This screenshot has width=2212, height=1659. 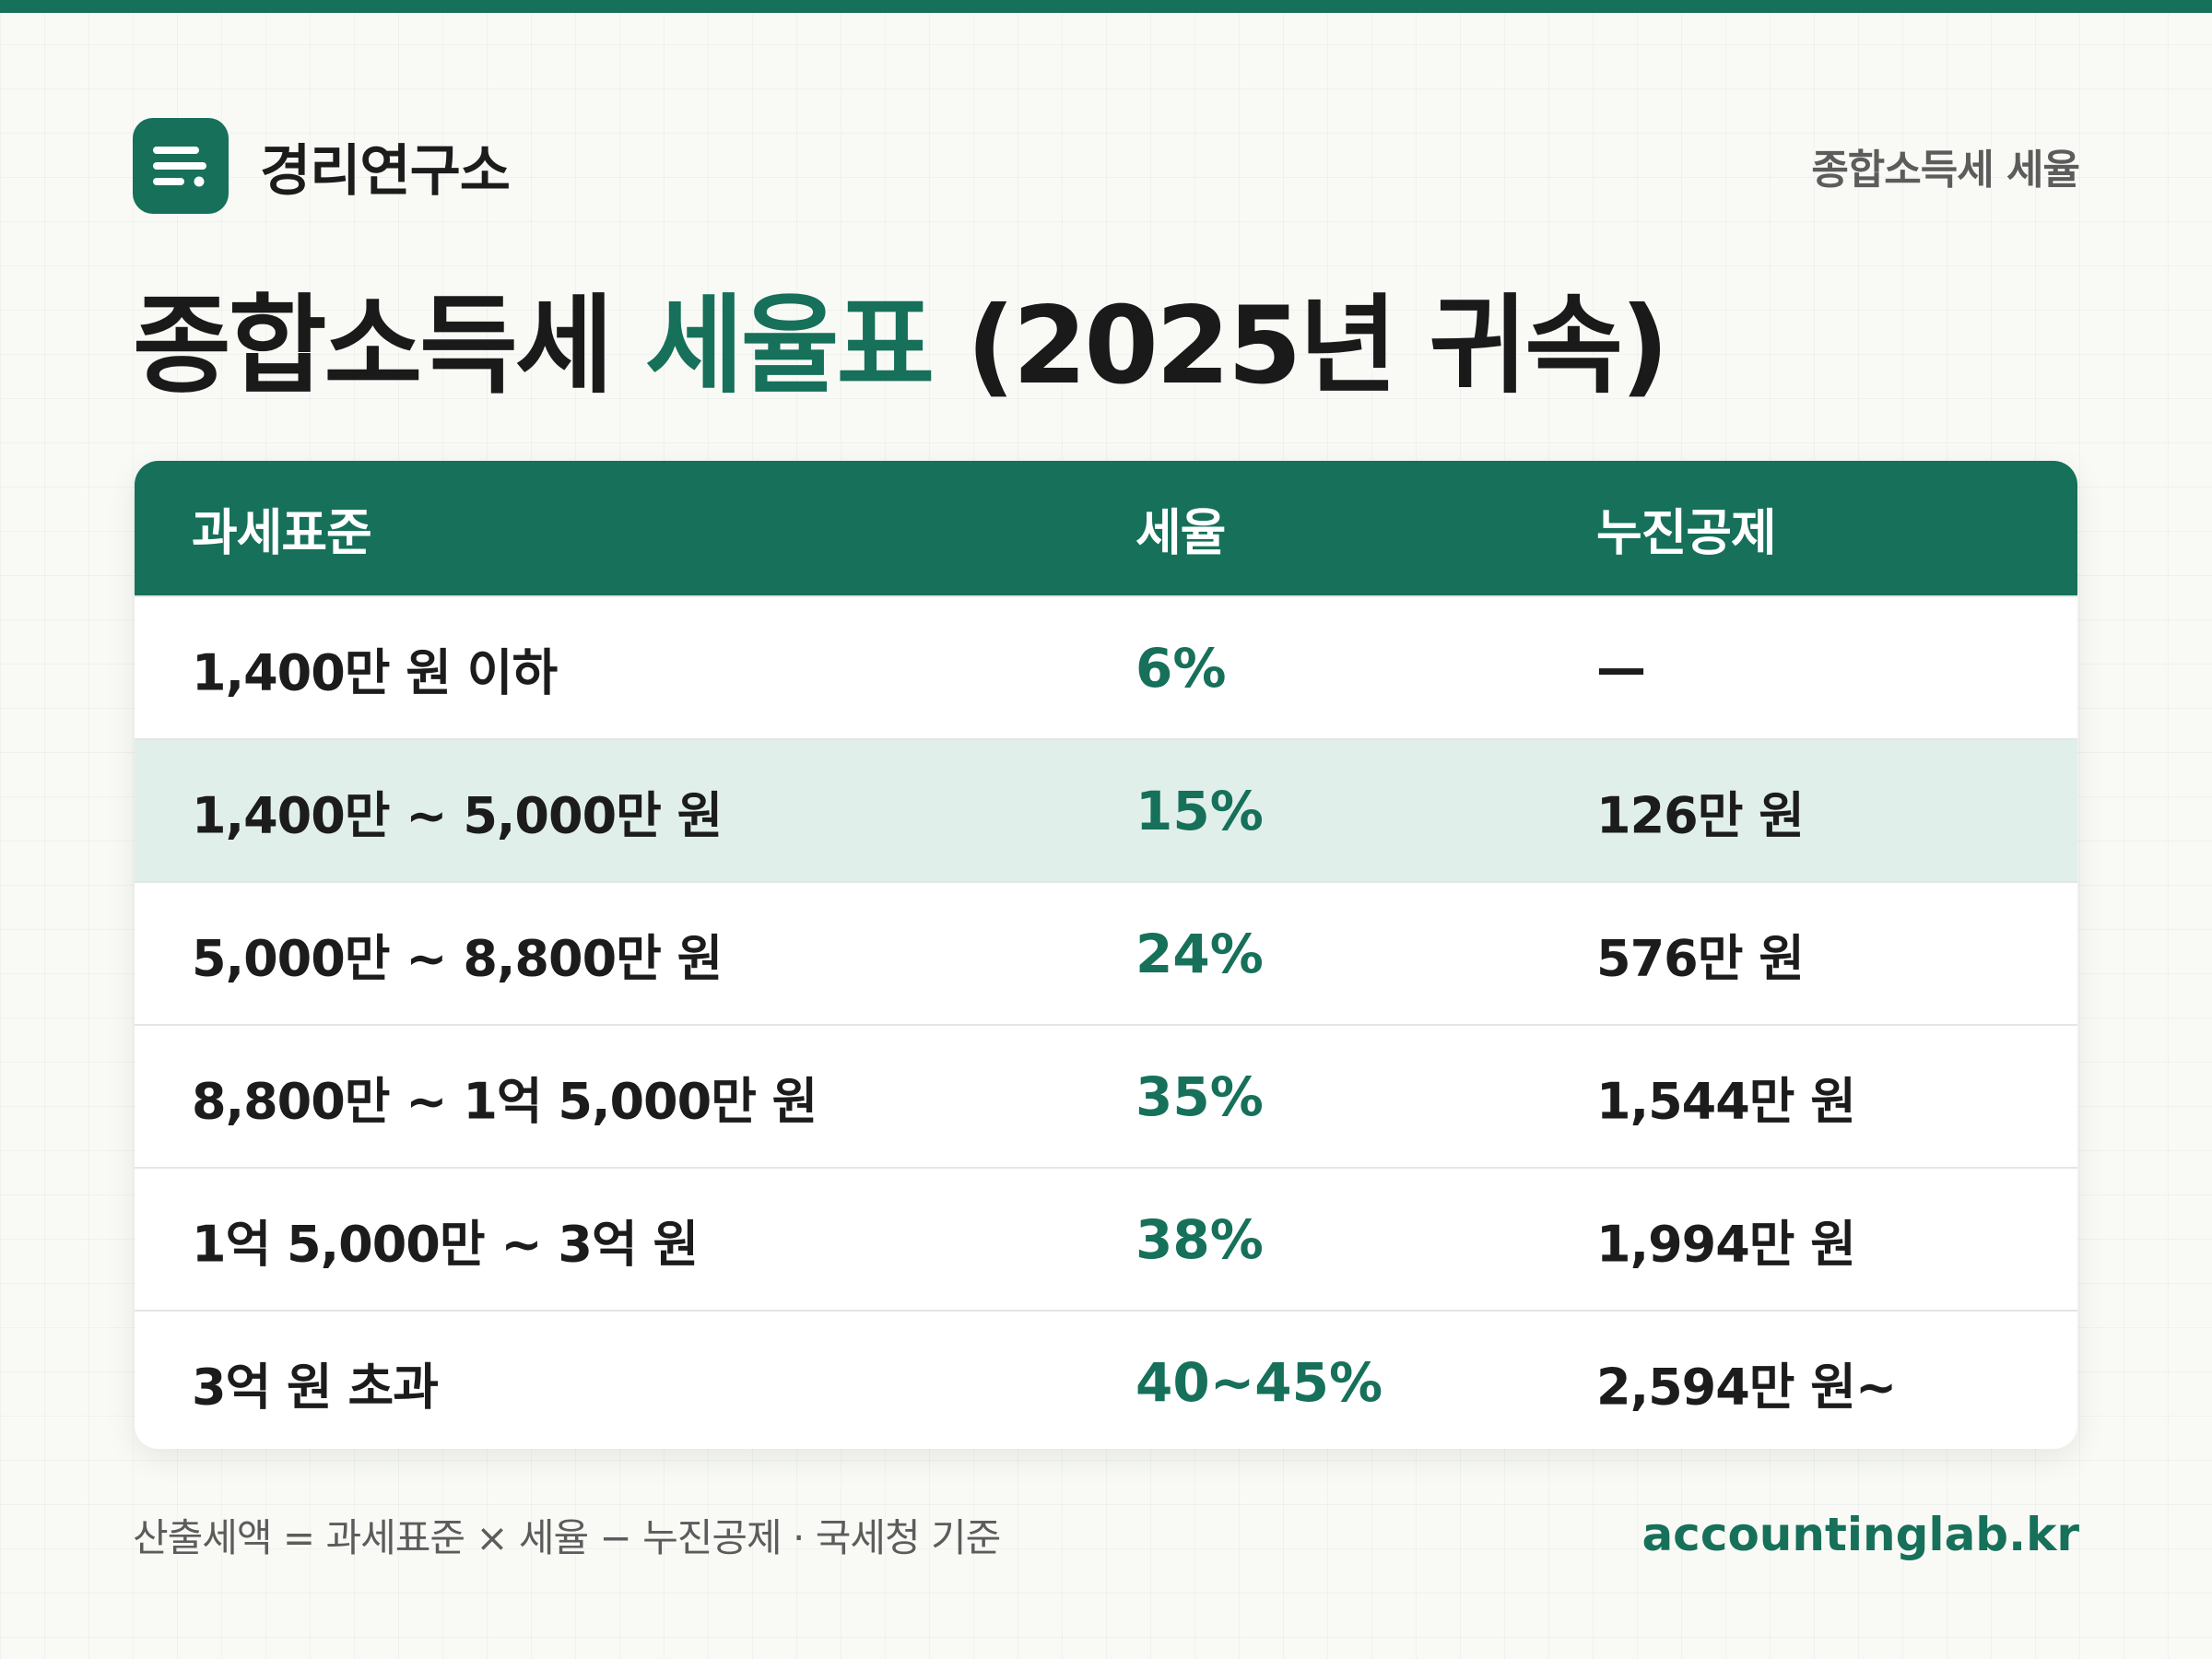 What do you see at coordinates (1106, 1238) in the screenshot?
I see `table-row: 1억 5,000만 ~ 3억 원 38% 1,994만 원` at bounding box center [1106, 1238].